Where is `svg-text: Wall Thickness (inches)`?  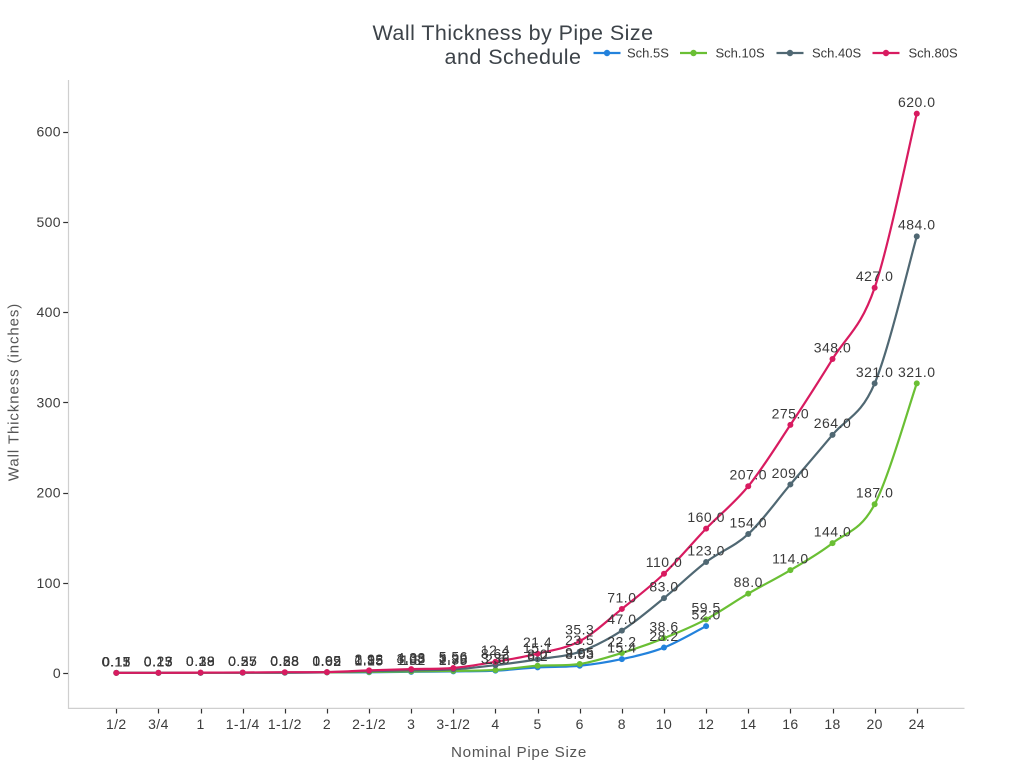 svg-text: Wall Thickness (inches) is located at coordinates (14, 392).